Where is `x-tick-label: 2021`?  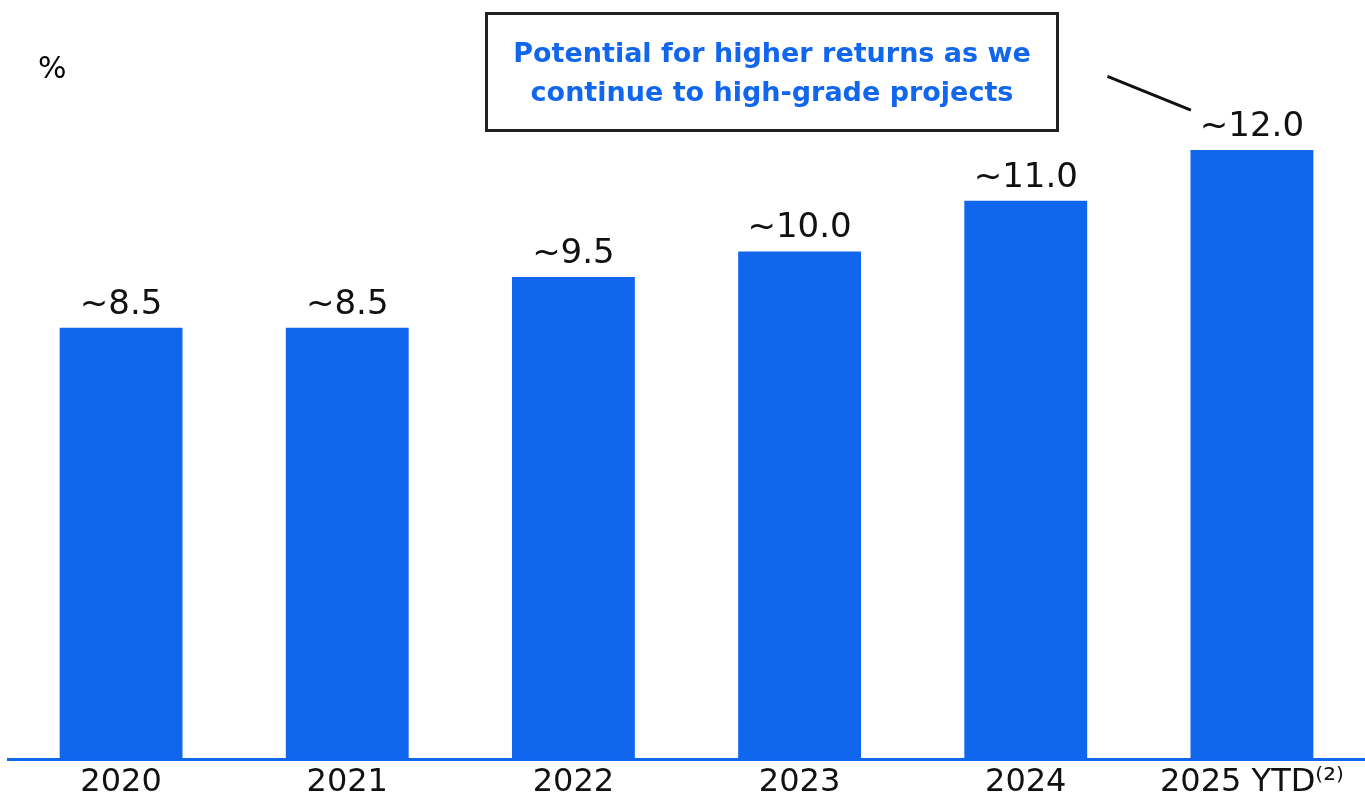
x-tick-label: 2021 is located at coordinates (347, 780).